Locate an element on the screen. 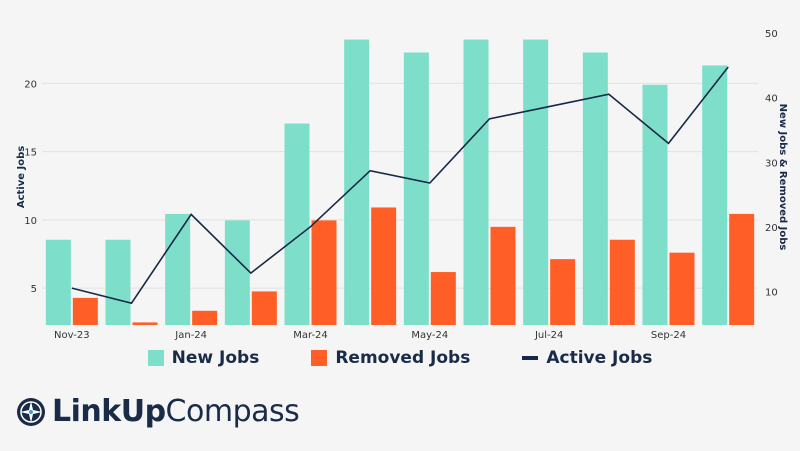  logo-wordmark: LinkUpCompass is located at coordinates (176, 411).